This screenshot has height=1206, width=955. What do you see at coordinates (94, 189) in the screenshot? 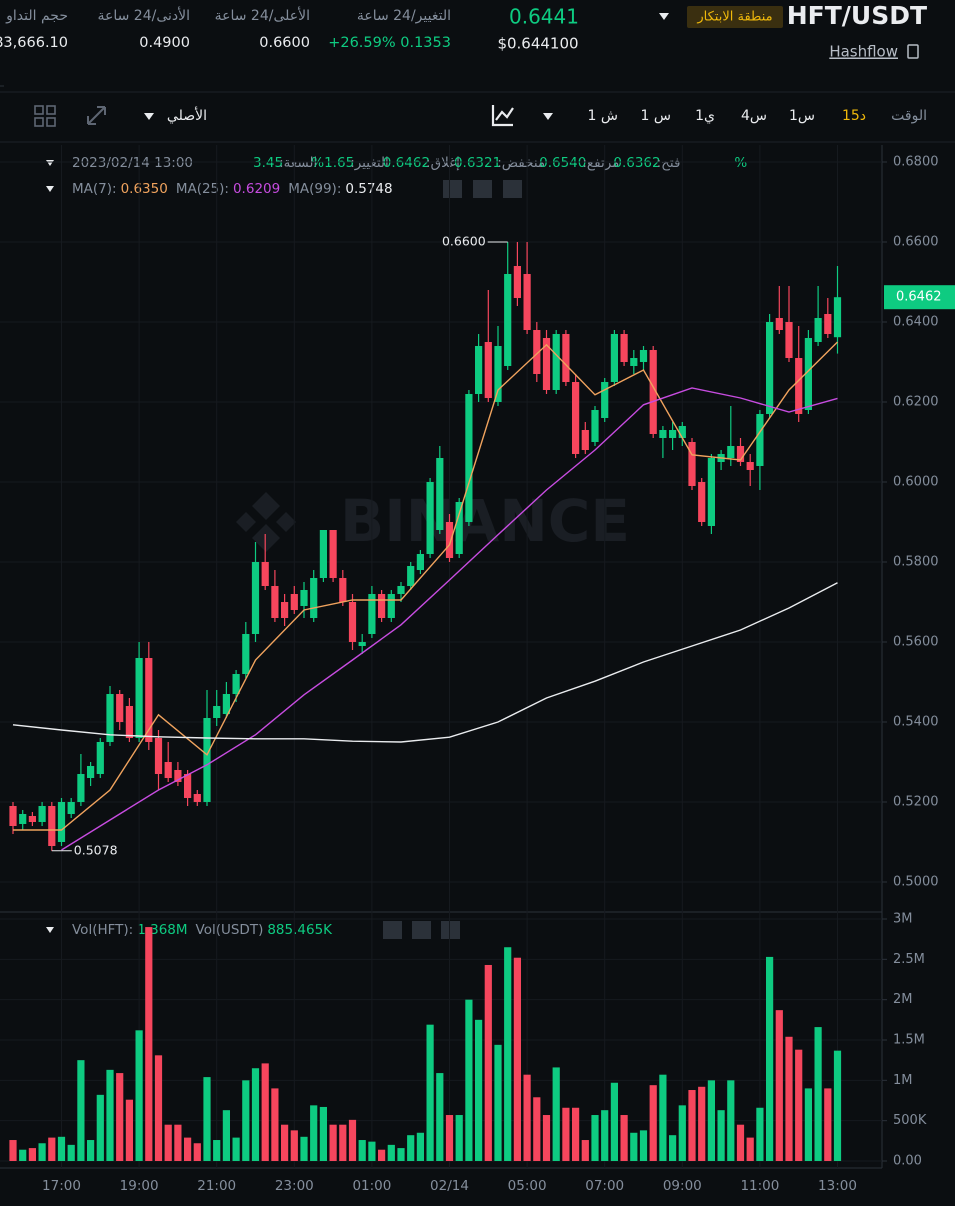
I see `ma-name: MA(7):` at bounding box center [94, 189].